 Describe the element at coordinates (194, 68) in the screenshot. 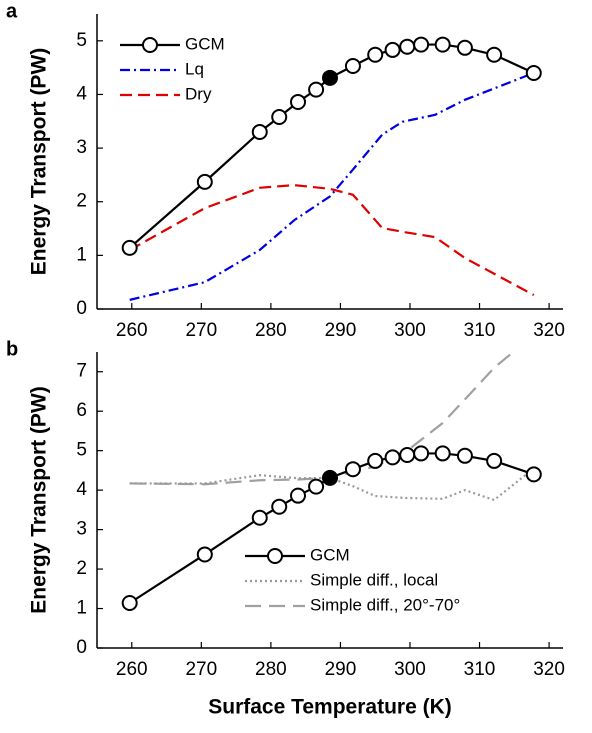

I see `legend-label: Lq` at that location.